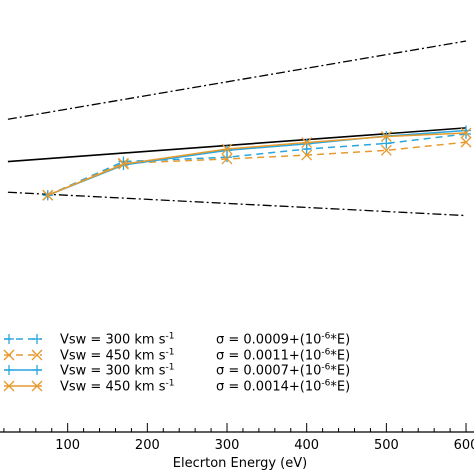 The height and width of the screenshot is (474, 474). I want to click on axes: 100 200 300 400 500 600, so click(237, 438).